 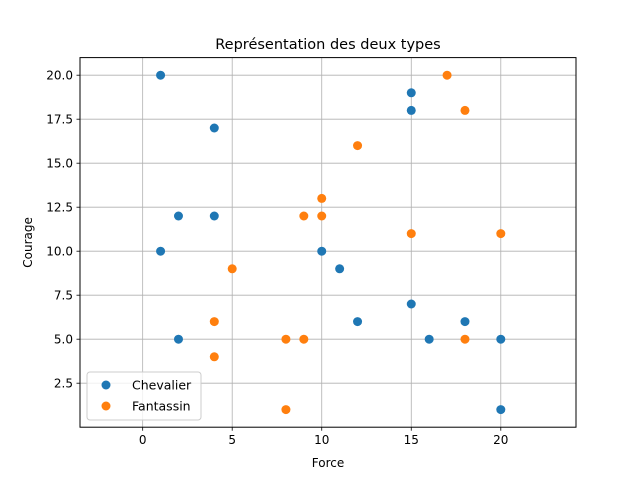 I want to click on legend-label: Fantassin, so click(x=161, y=406).